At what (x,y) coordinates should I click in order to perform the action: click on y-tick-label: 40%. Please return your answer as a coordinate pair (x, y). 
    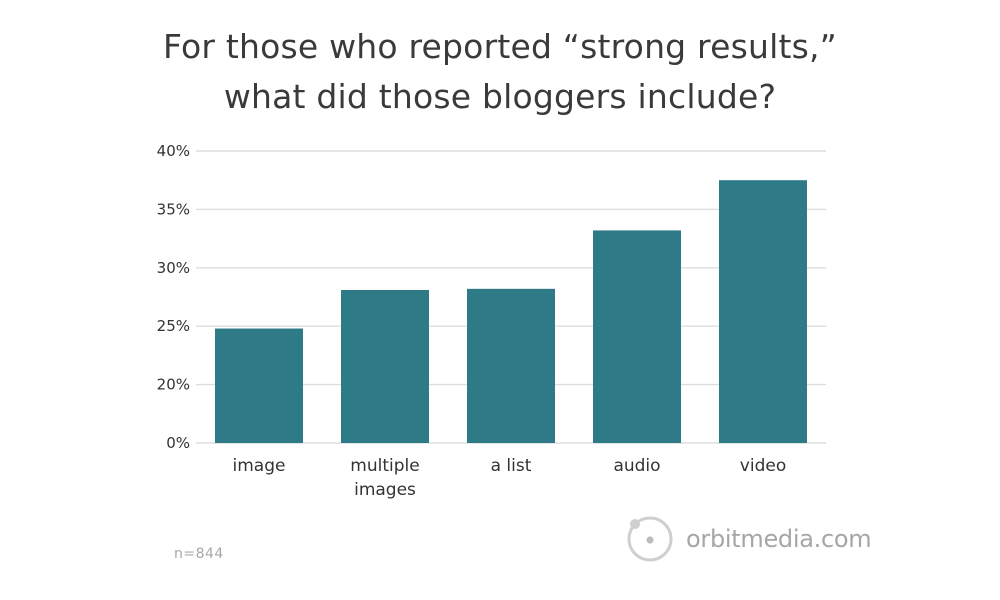
    Looking at the image, I should click on (173, 151).